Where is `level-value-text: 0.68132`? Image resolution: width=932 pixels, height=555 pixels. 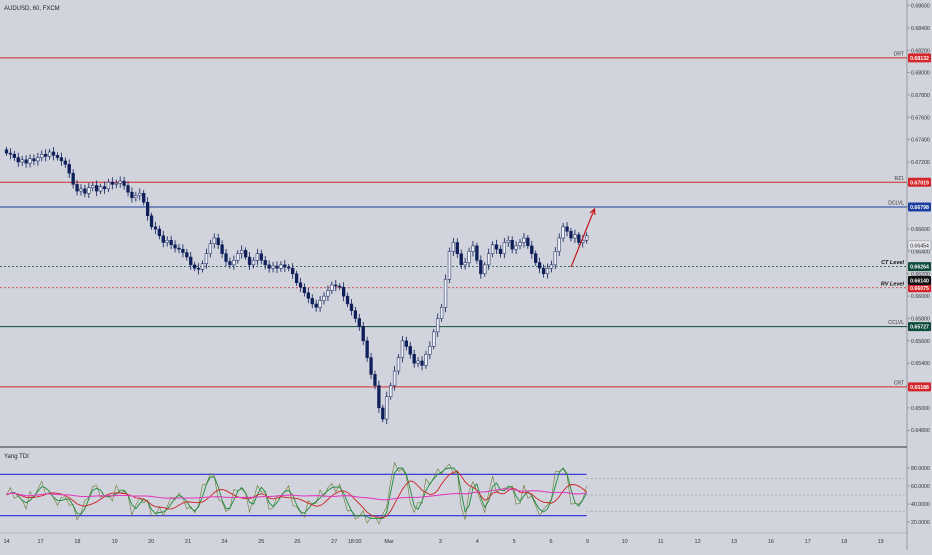
level-value-text: 0.68132 is located at coordinates (919, 59).